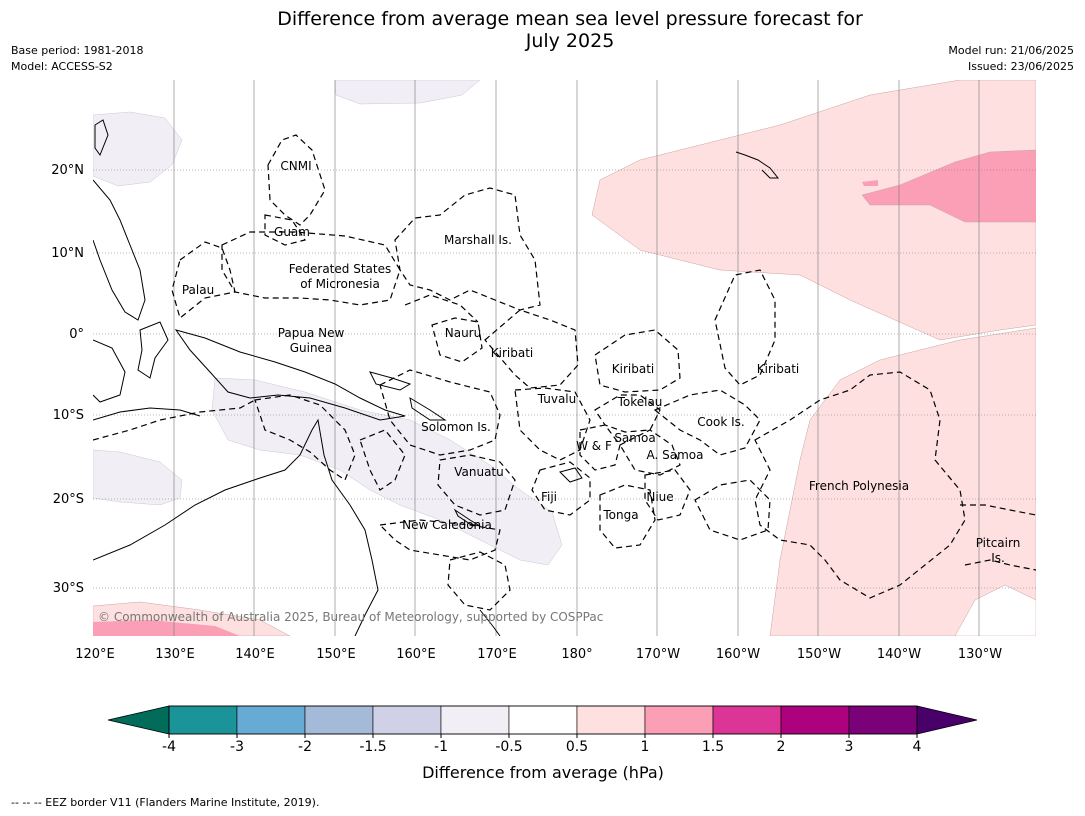  I want to click on lon-label: 170°W, so click(658, 654).